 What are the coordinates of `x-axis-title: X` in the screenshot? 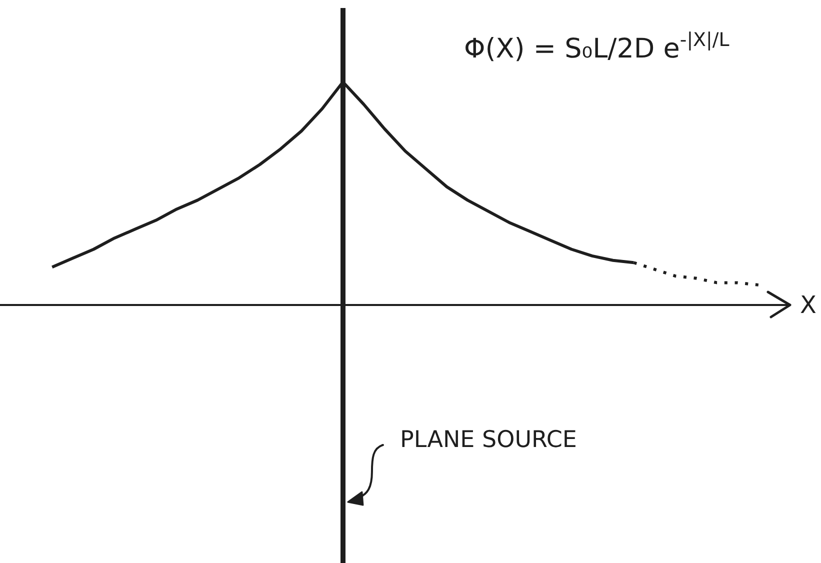 It's located at (808, 305).